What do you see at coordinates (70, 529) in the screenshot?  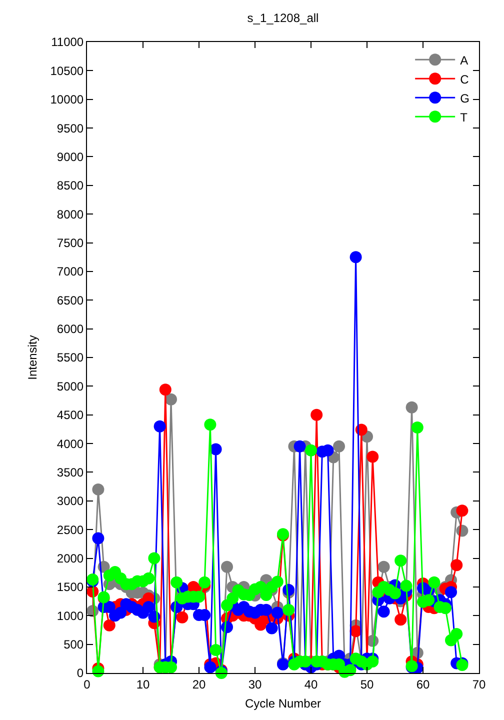 I see `y-tick-label: 2500` at bounding box center [70, 529].